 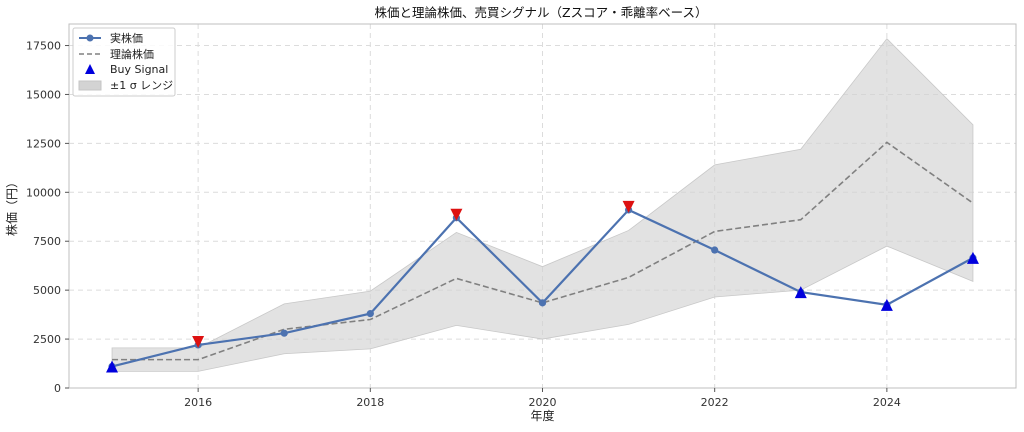 What do you see at coordinates (47, 339) in the screenshot?
I see `y-tick-label: 2500` at bounding box center [47, 339].